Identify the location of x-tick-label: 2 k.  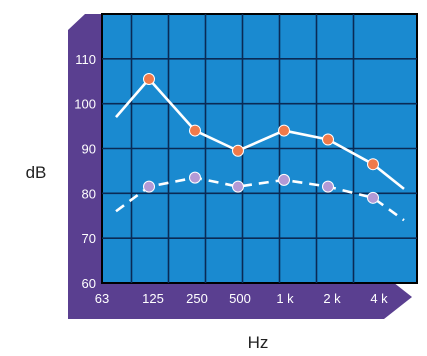
(332, 298).